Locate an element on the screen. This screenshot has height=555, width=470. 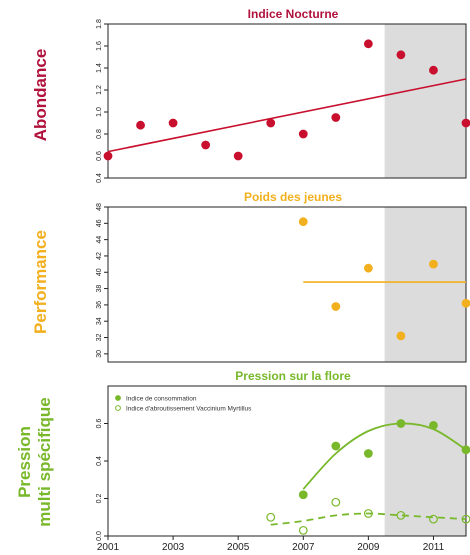
x-tick-label: 2009 is located at coordinates (368, 547).